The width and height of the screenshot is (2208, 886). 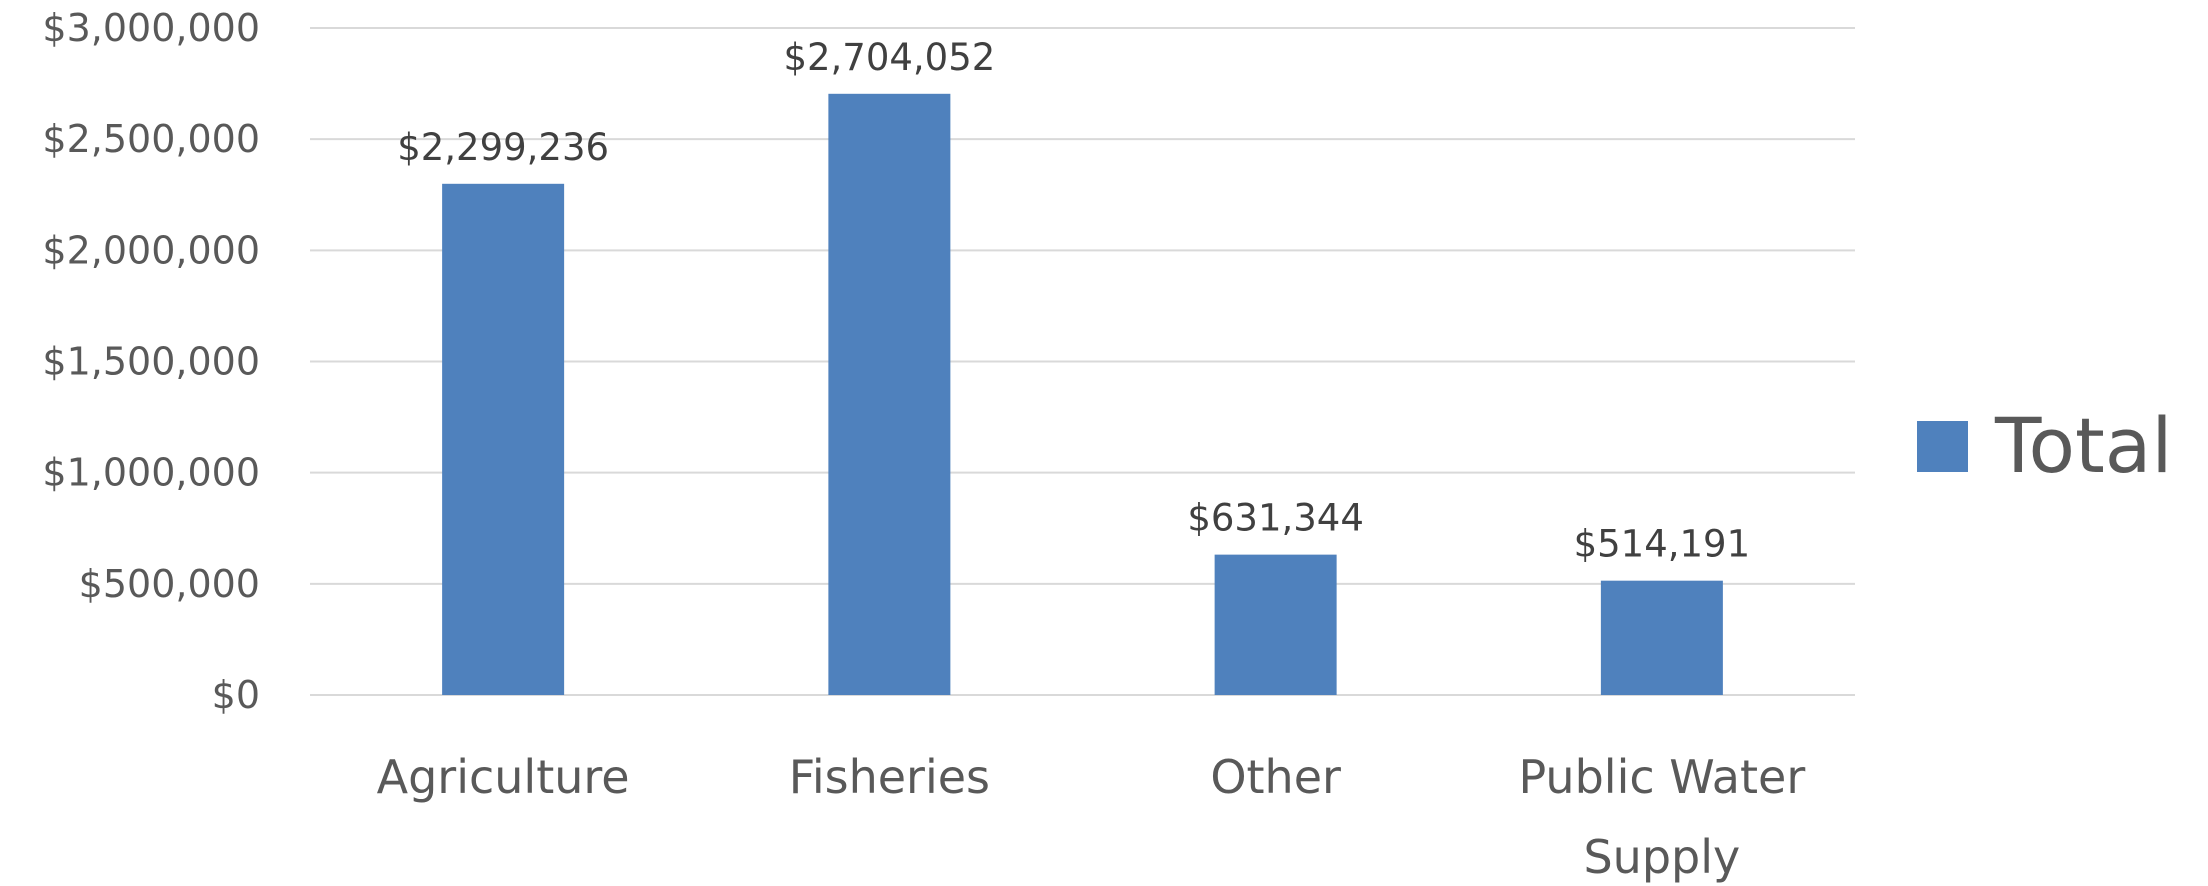 What do you see at coordinates (1942, 446) in the screenshot?
I see `legend-swatch-total` at bounding box center [1942, 446].